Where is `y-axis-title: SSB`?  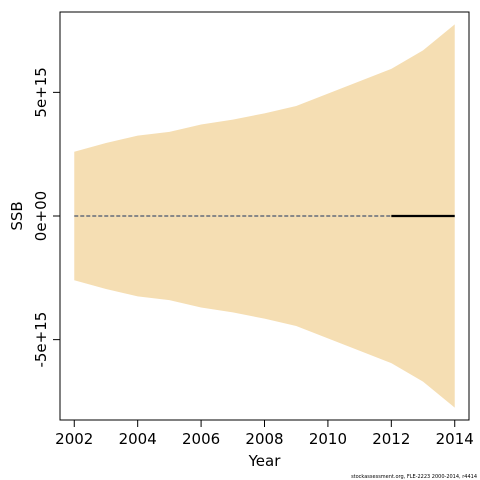
y-axis-title: SSB is located at coordinates (17, 215).